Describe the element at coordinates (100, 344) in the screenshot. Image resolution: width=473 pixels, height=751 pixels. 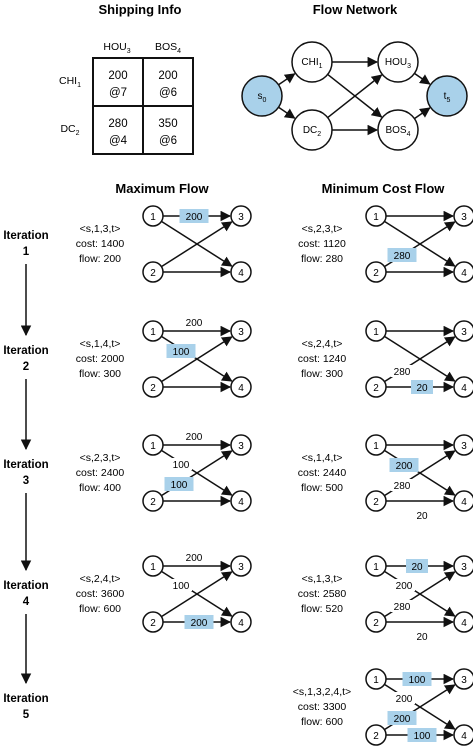
I see `max-path-text: <s,1,4,t>` at that location.